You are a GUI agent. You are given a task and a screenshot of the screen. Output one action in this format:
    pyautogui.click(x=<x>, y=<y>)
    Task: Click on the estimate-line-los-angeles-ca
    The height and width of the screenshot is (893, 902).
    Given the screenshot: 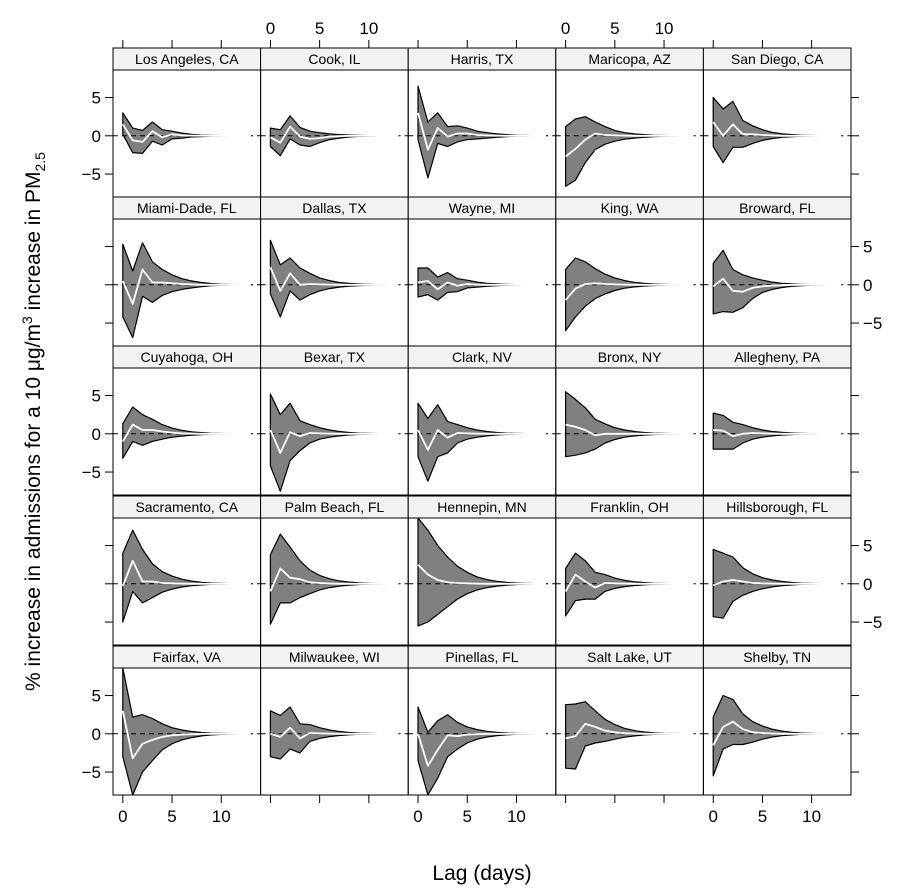 What is the action you would take?
    pyautogui.click(x=186, y=133)
    